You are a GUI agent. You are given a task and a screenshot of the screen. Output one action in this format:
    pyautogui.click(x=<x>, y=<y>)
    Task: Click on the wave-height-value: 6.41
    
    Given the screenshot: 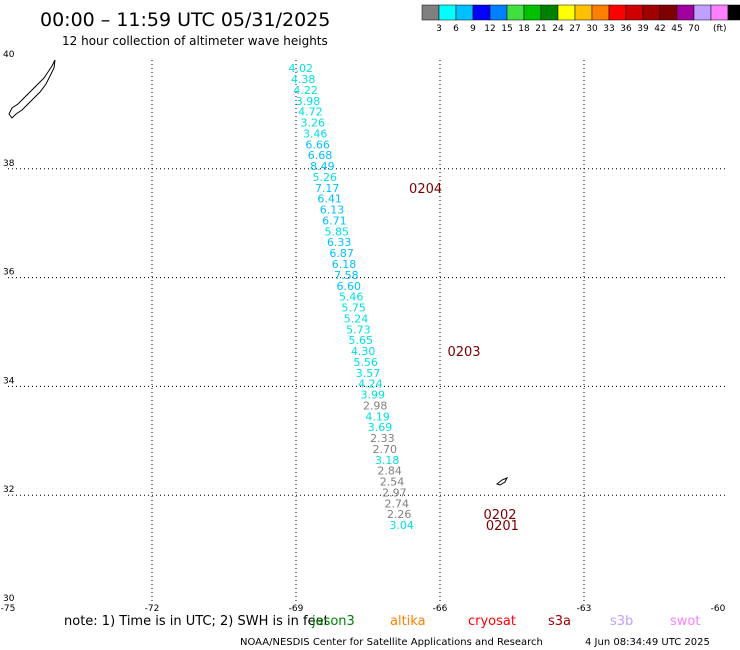 What is the action you would take?
    pyautogui.click(x=329, y=199)
    